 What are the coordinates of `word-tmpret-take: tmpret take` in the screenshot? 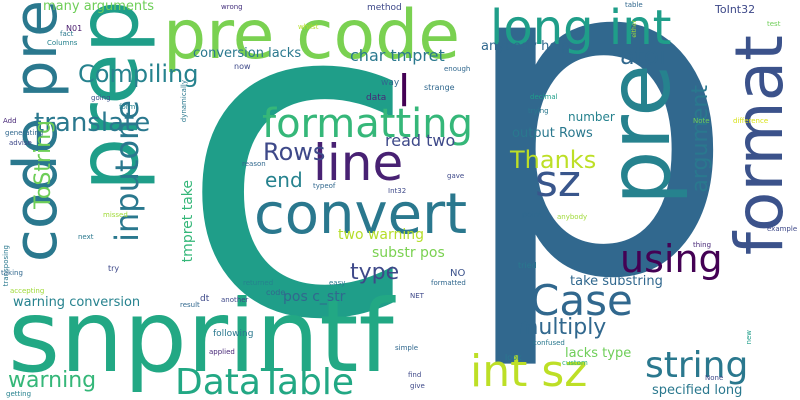 It's located at (188, 221).